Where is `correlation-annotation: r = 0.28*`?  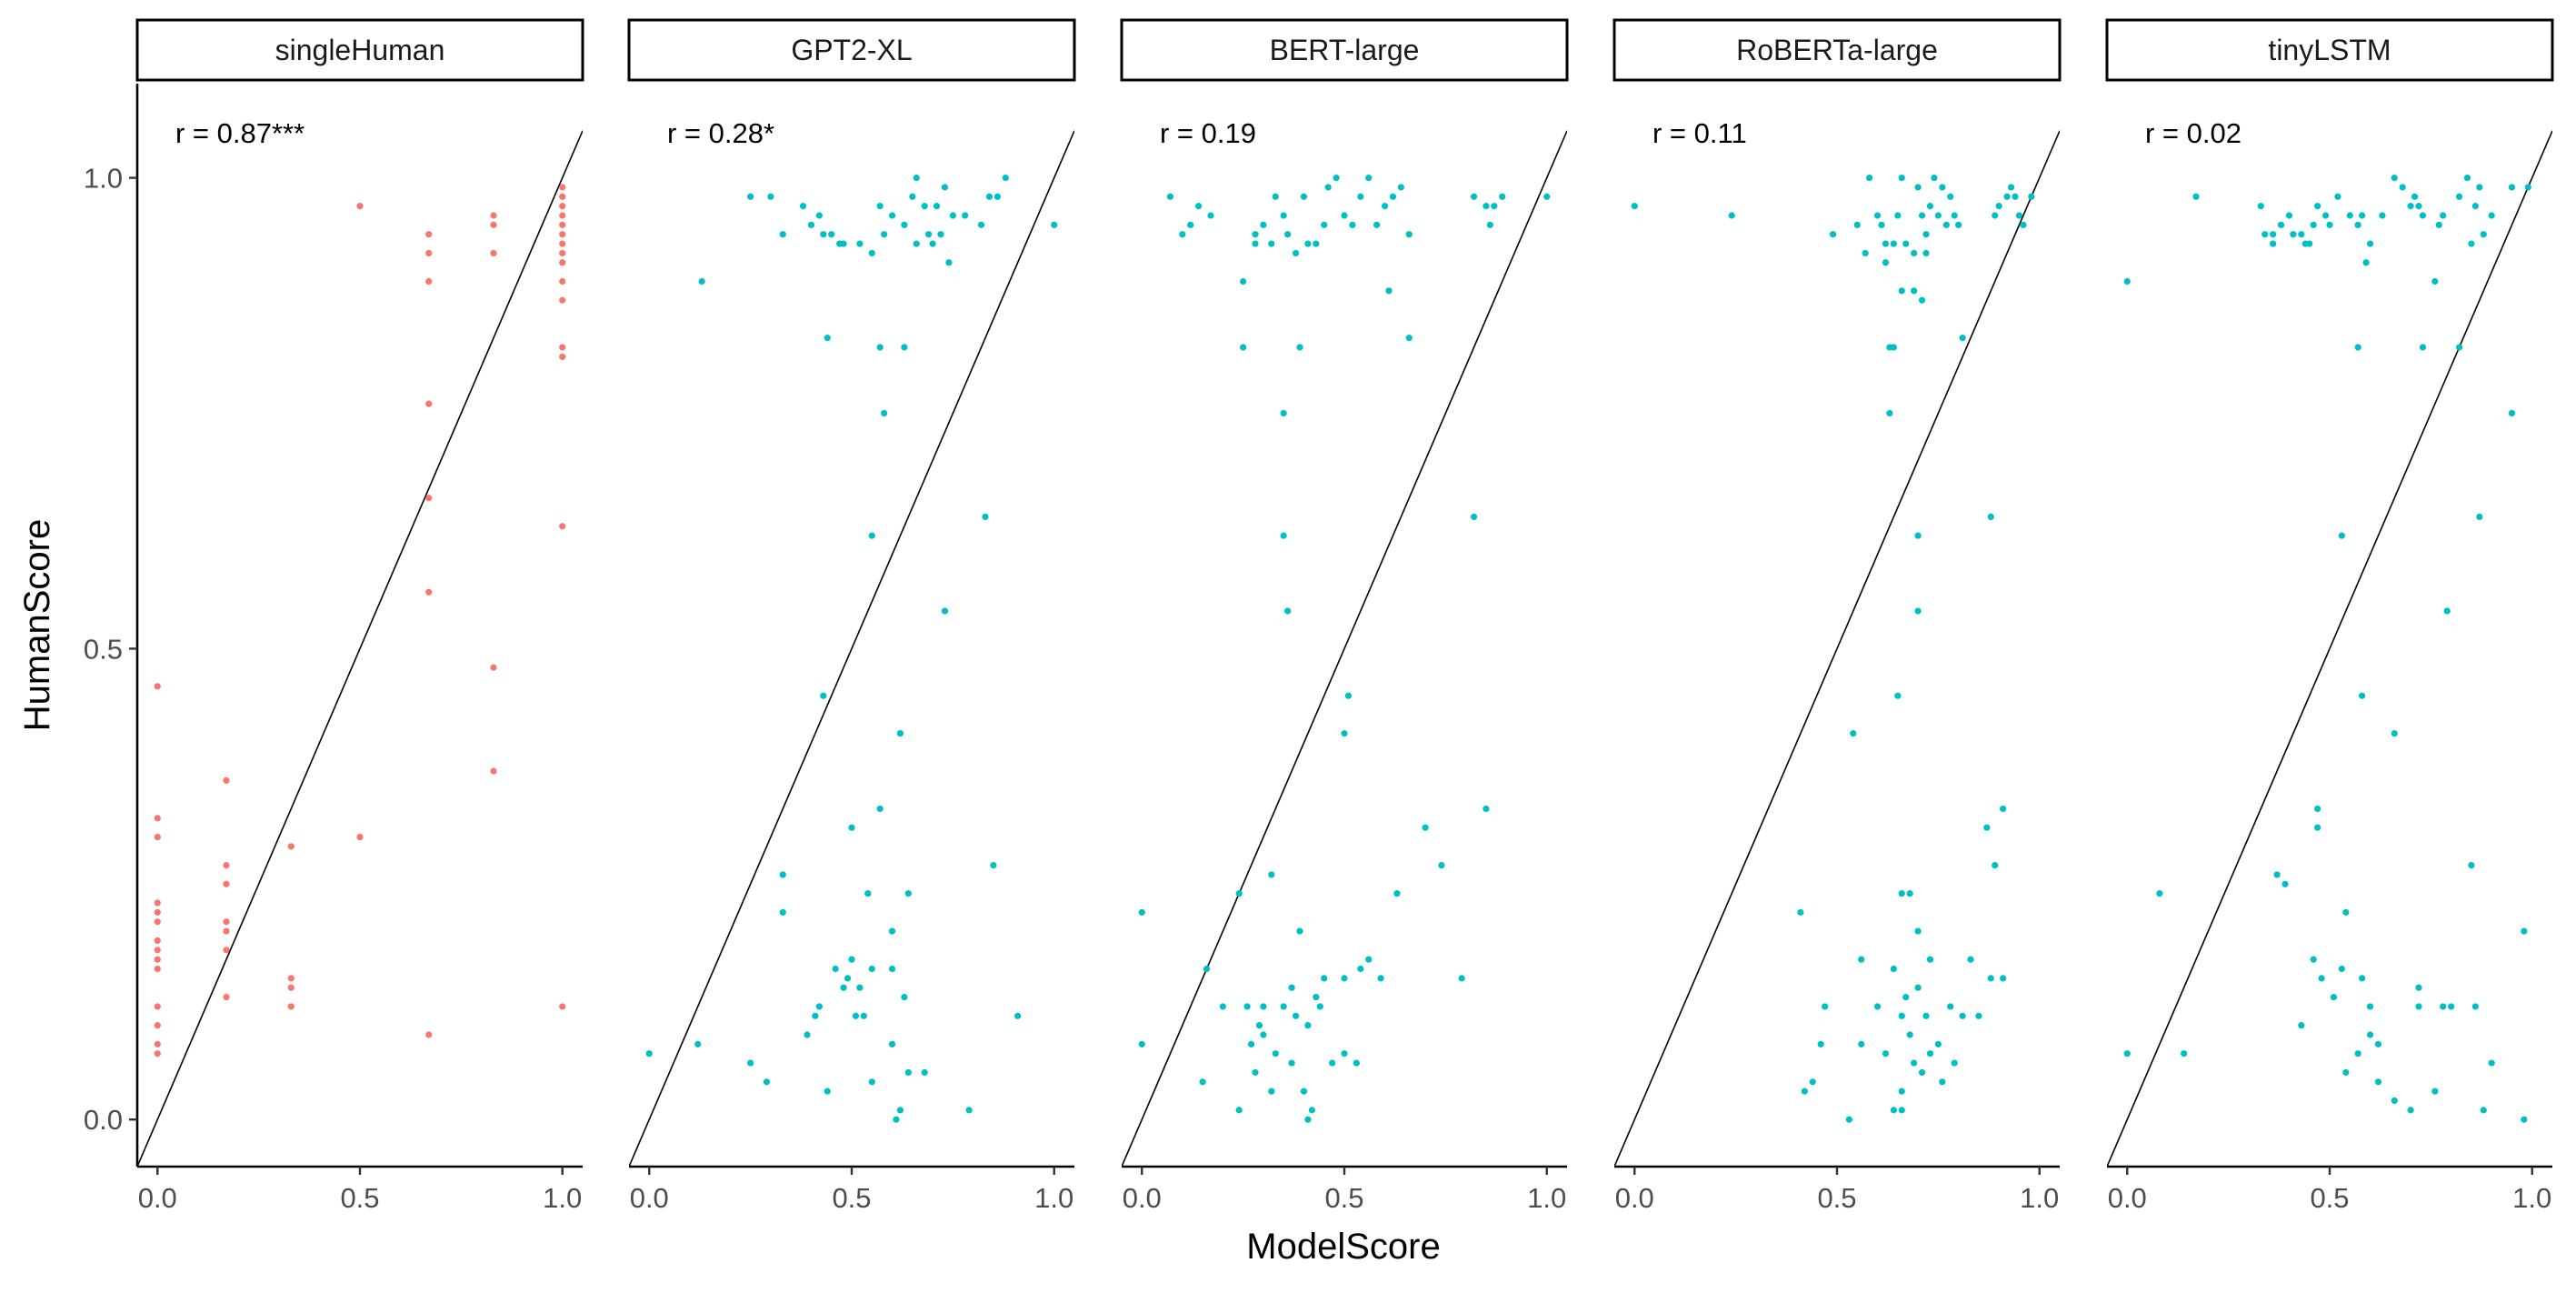 correlation-annotation: r = 0.28* is located at coordinates (720, 133).